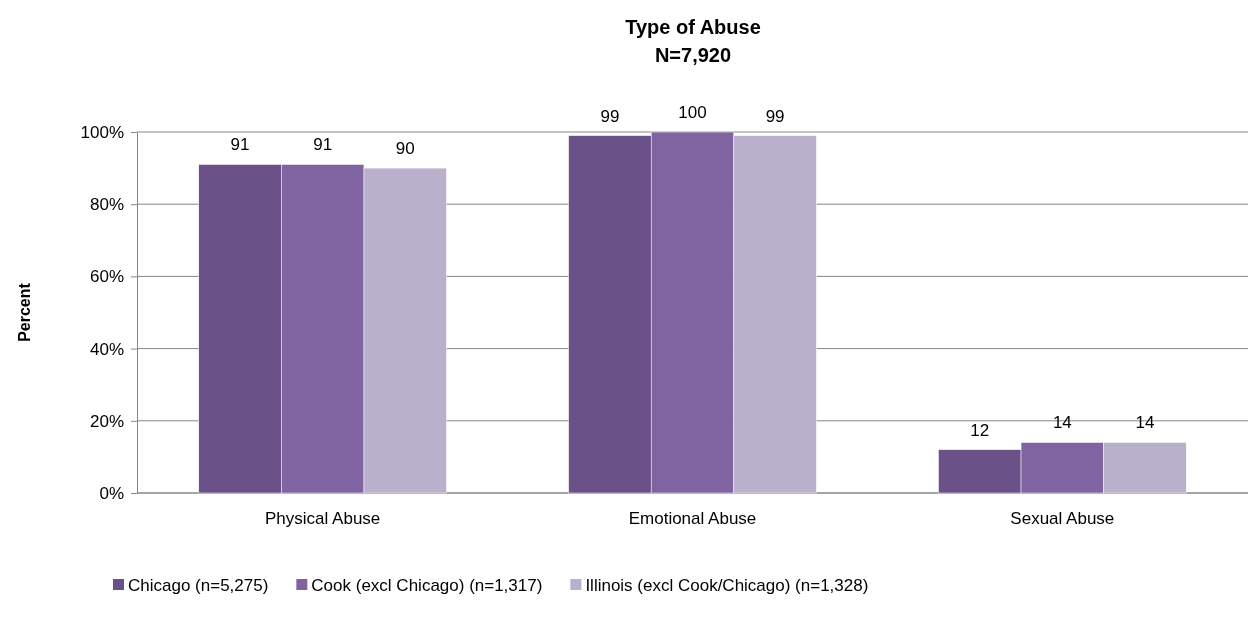 This screenshot has height=625, width=1252. Describe the element at coordinates (980, 430) in the screenshot. I see `data-label: 12` at that location.